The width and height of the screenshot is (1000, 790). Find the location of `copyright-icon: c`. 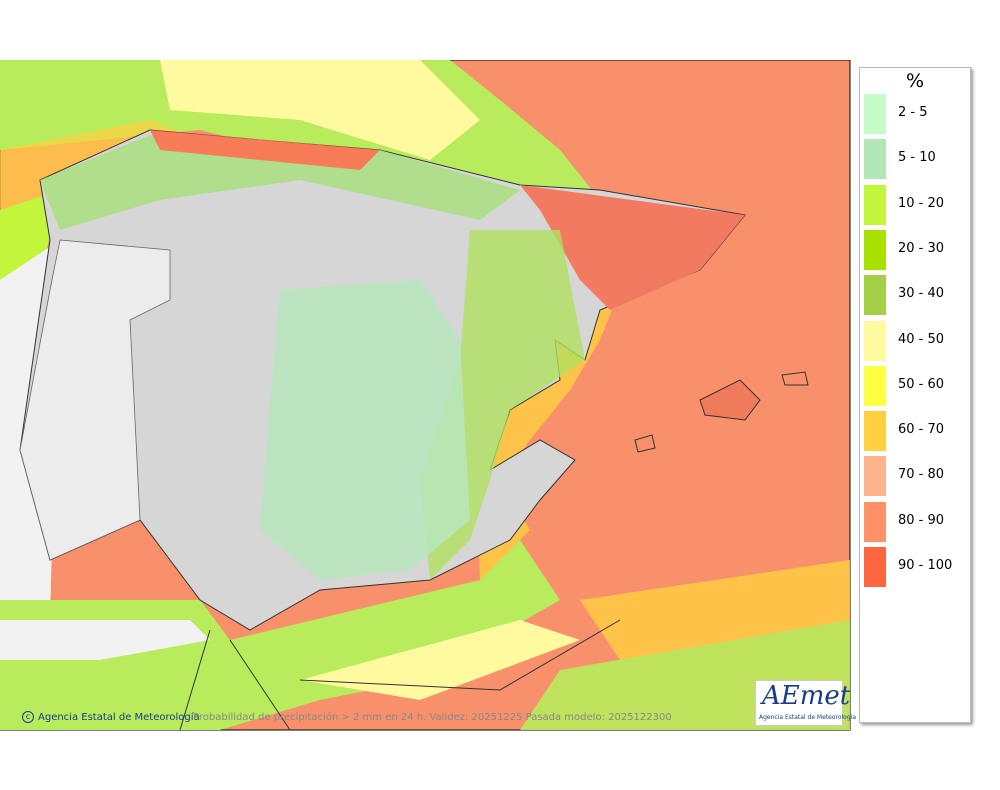

copyright-icon: c is located at coordinates (28, 717).